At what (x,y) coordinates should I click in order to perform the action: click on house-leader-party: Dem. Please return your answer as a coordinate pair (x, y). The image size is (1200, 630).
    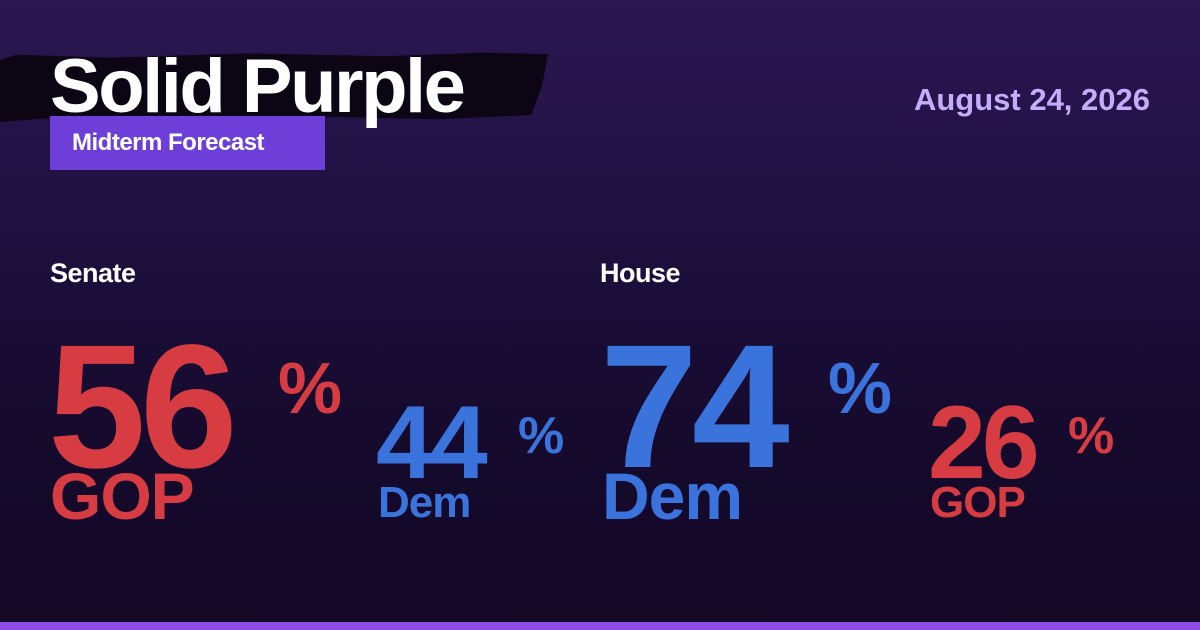
    Looking at the image, I should click on (672, 496).